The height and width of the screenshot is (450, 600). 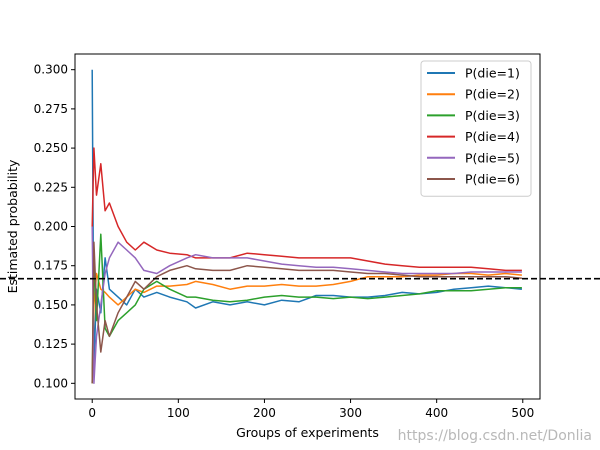 What do you see at coordinates (178, 413) in the screenshot?
I see `x-tick-label: 100` at bounding box center [178, 413].